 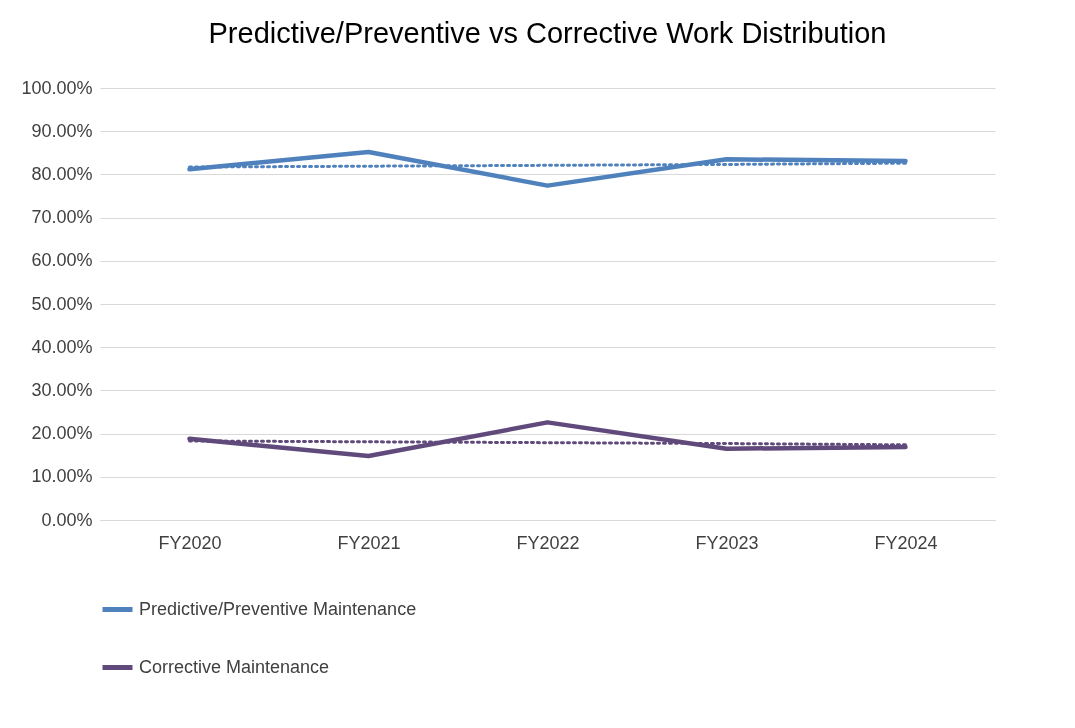 I want to click on x-tick-label: FY2023, so click(x=727, y=542).